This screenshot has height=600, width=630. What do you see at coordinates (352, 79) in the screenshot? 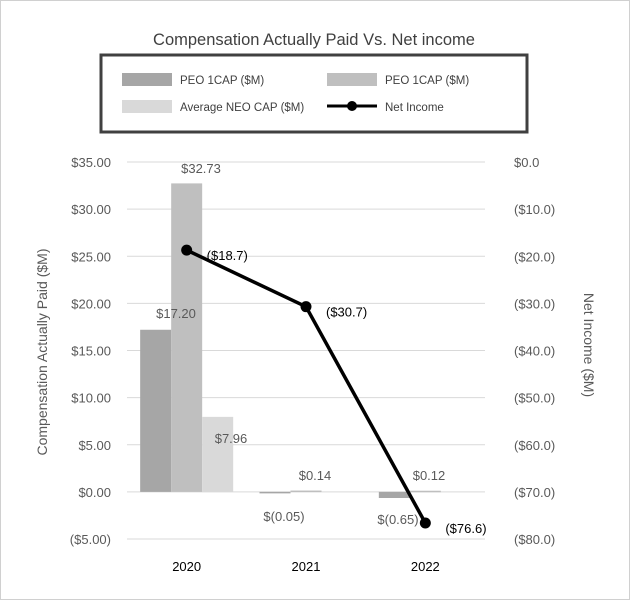
I see `legend-swatch-peo1-cap-b` at bounding box center [352, 79].